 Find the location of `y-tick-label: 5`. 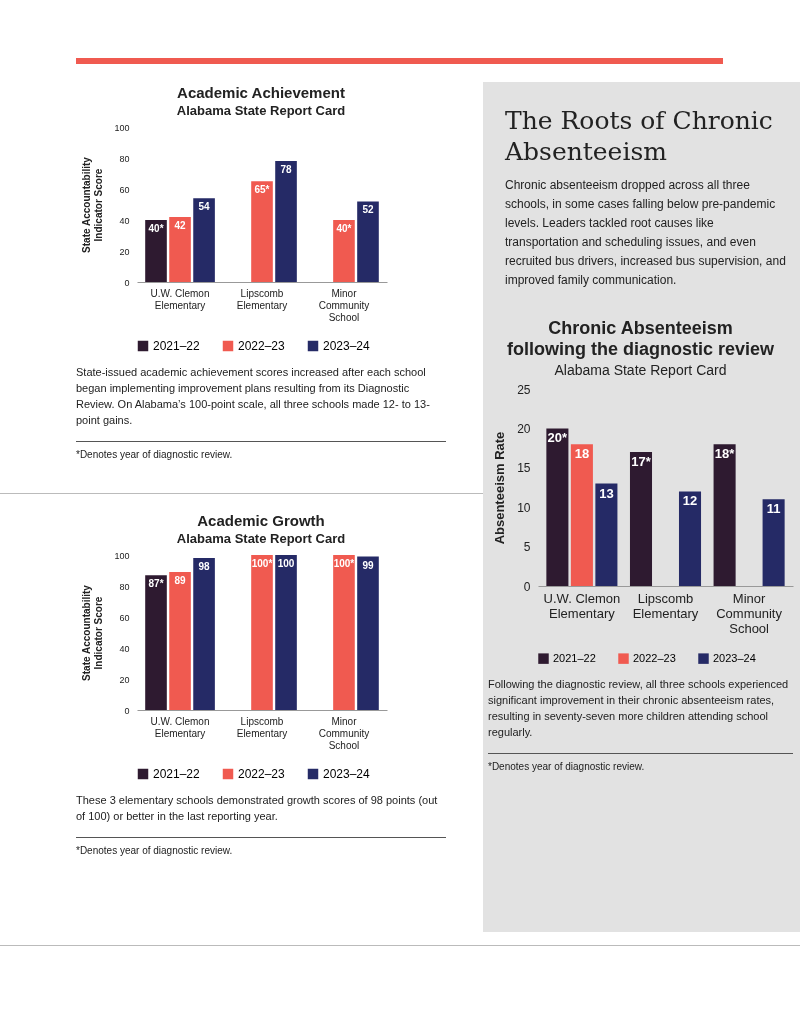

y-tick-label: 5 is located at coordinates (527, 547).